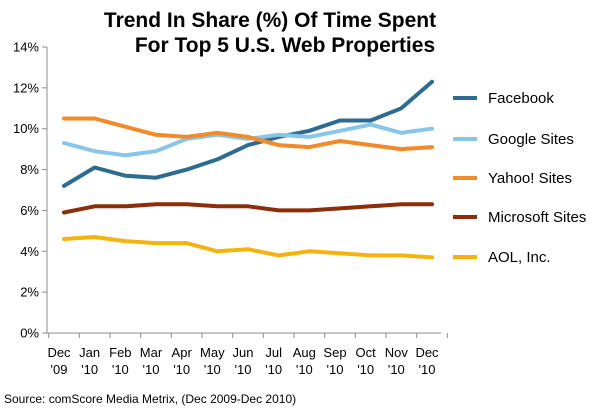 The image size is (596, 410). What do you see at coordinates (29, 169) in the screenshot?
I see `y-tick-label: 8%` at bounding box center [29, 169].